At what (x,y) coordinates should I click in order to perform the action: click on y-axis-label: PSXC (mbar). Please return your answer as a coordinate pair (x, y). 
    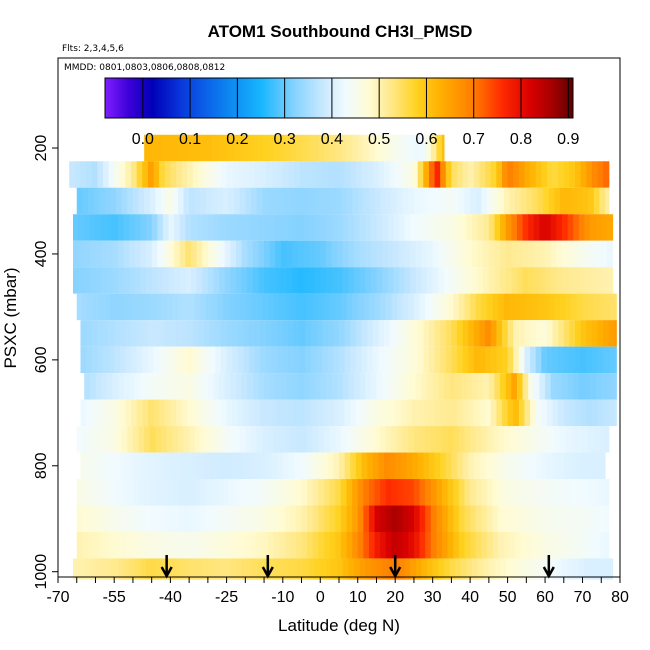
    Looking at the image, I should click on (10, 317).